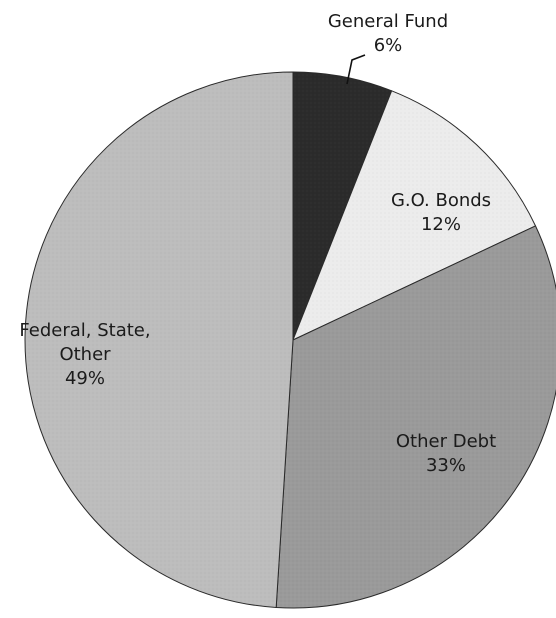  I want to click on slice-label-line-3-1: Other, so click(85, 354).